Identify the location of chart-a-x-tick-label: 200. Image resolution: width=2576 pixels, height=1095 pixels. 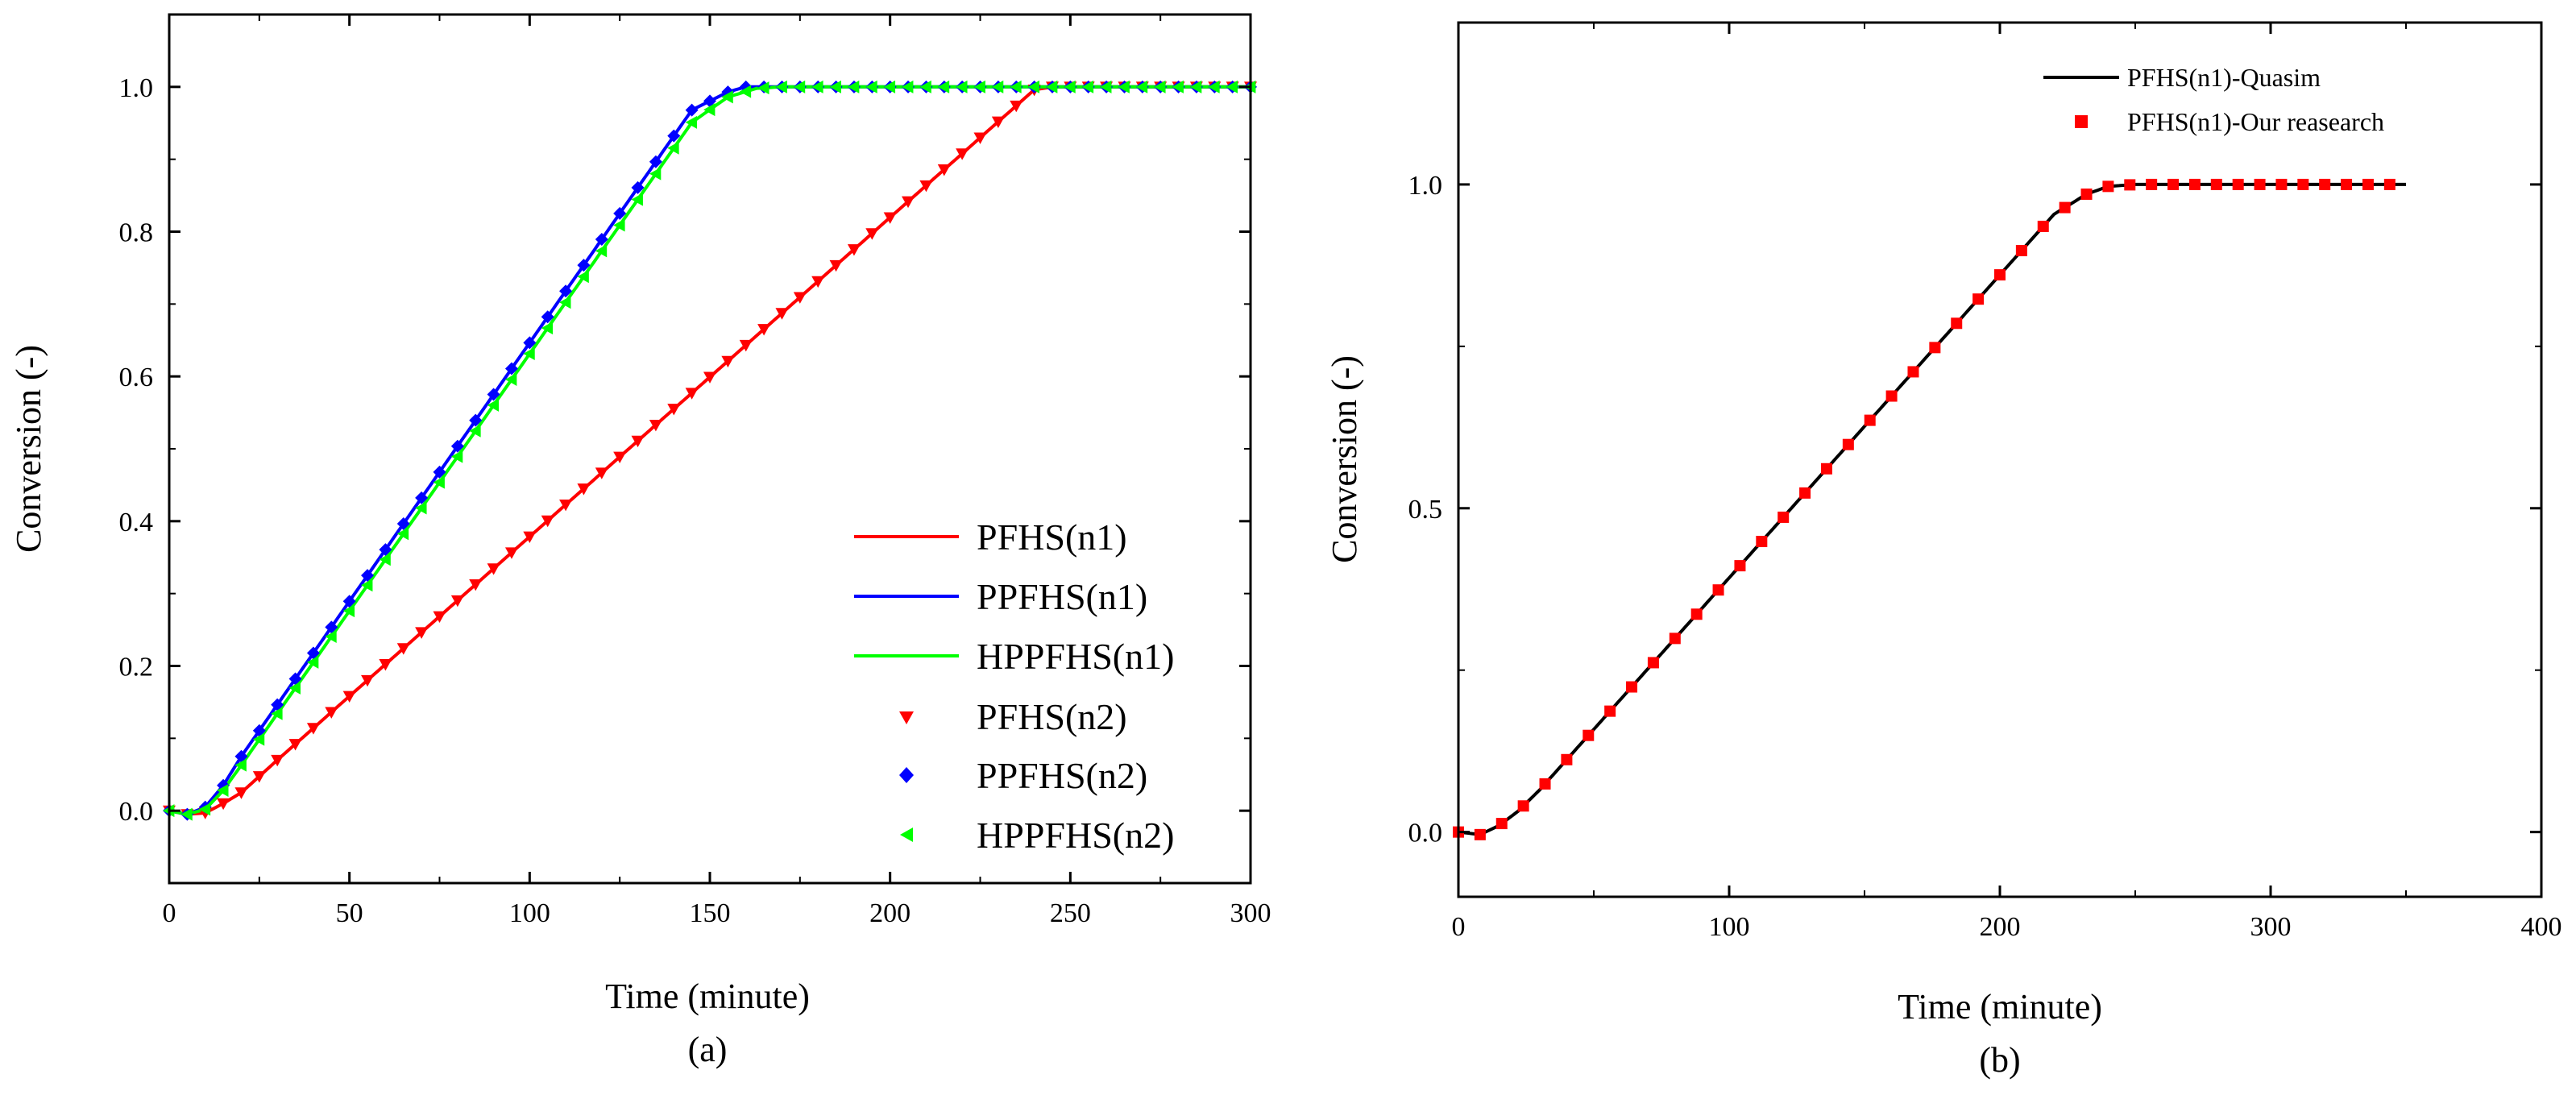
(890, 913).